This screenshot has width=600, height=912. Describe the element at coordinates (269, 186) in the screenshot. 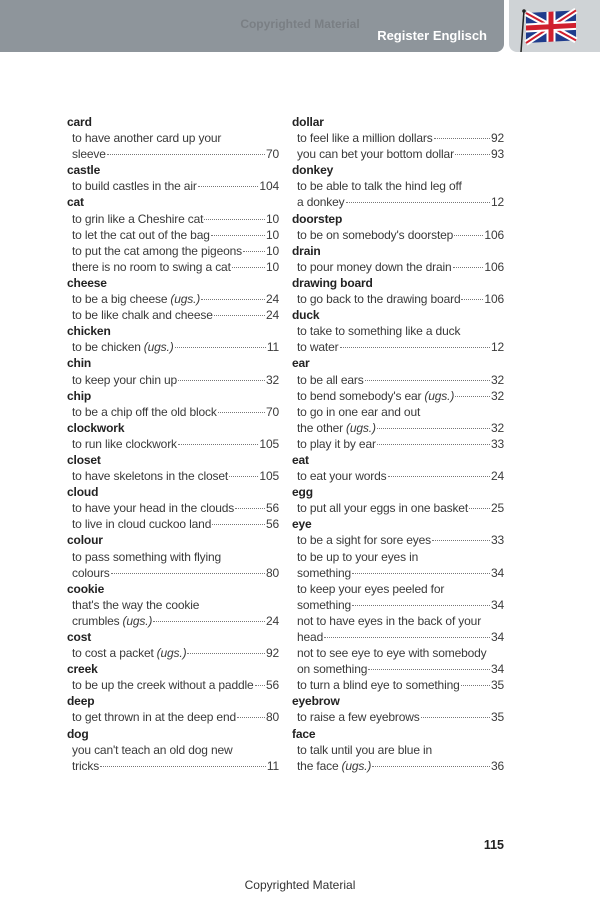

I see `page-reference: 104` at that location.